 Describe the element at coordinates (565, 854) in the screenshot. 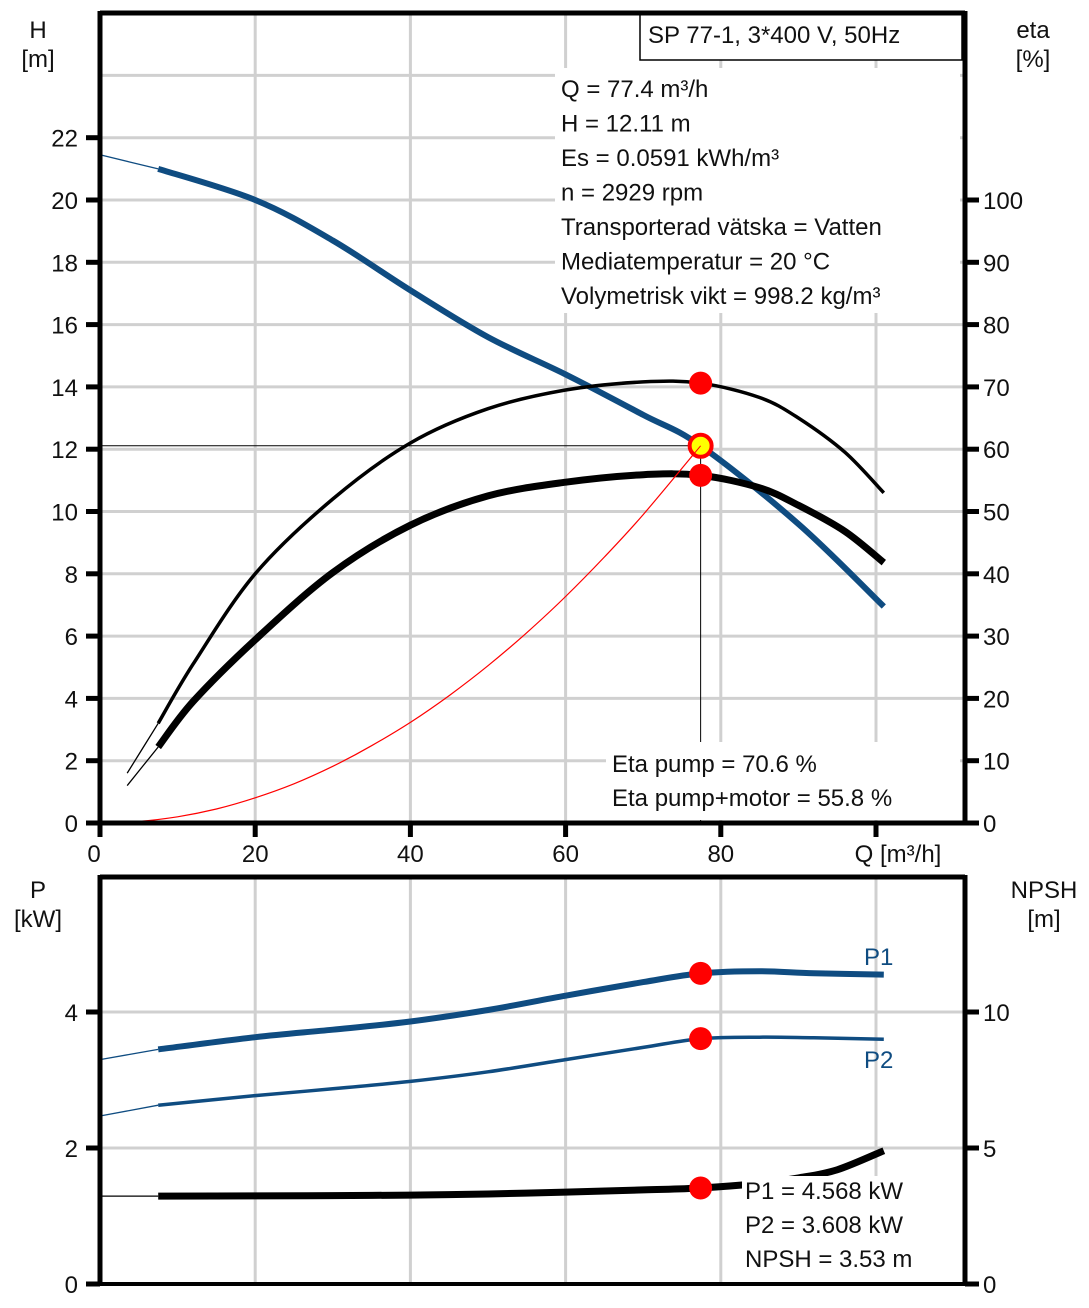

I see `x-tick-label-q-60: 60` at that location.